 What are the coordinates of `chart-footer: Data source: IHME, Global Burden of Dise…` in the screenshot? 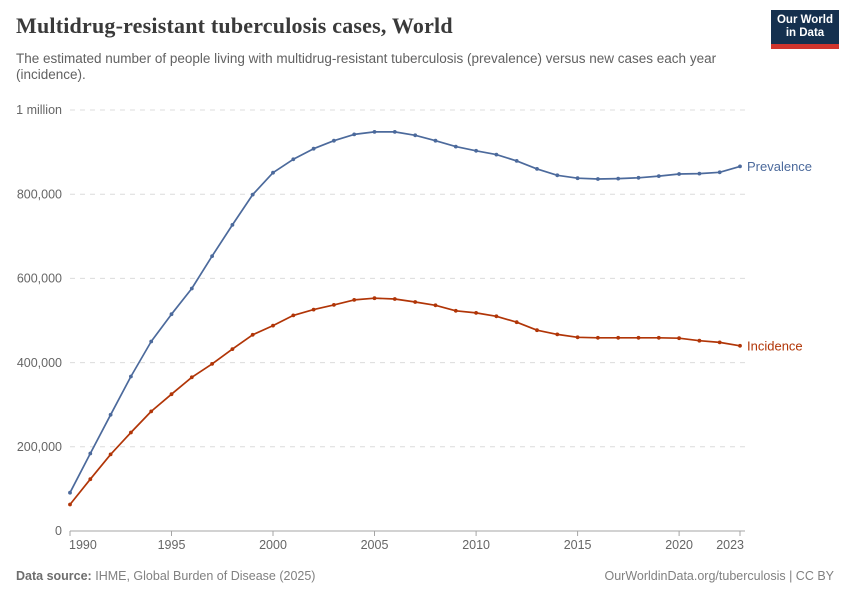 It's located at (425, 576).